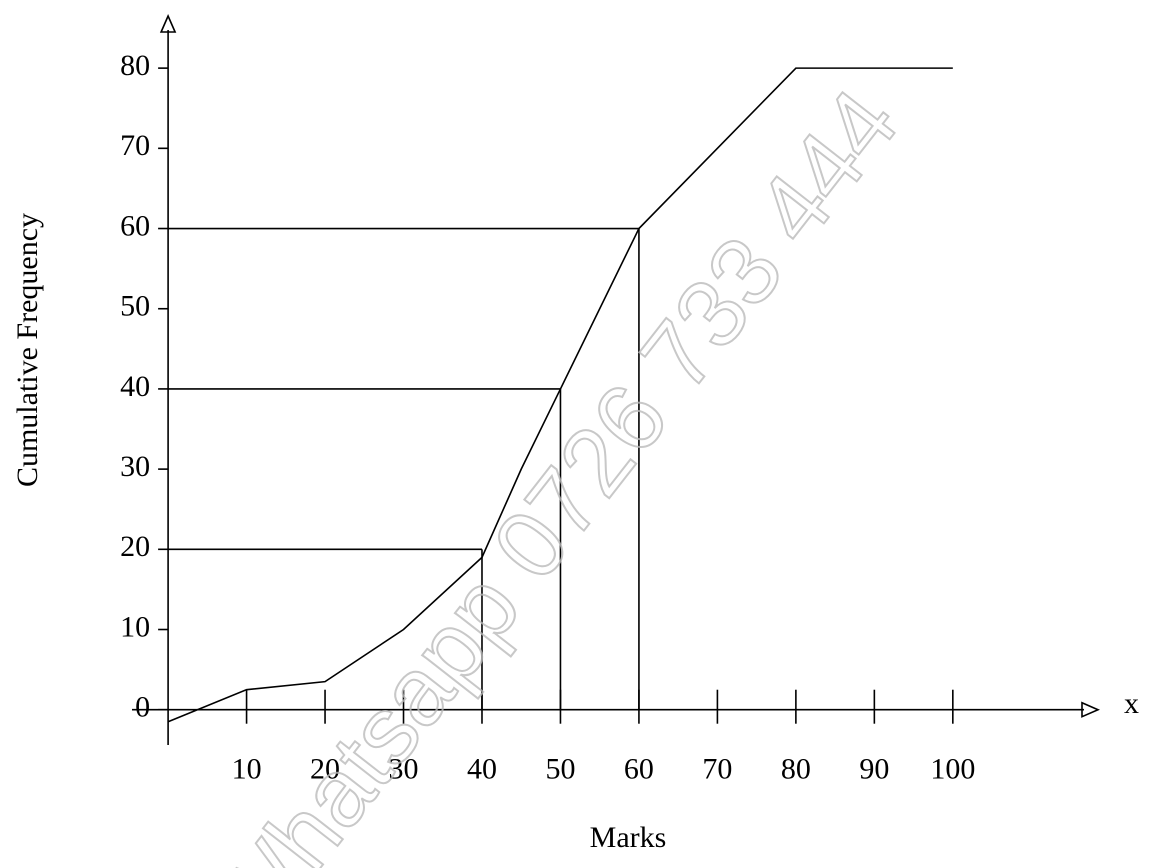  Describe the element at coordinates (135, 386) in the screenshot. I see `y-tick-label: 40` at that location.